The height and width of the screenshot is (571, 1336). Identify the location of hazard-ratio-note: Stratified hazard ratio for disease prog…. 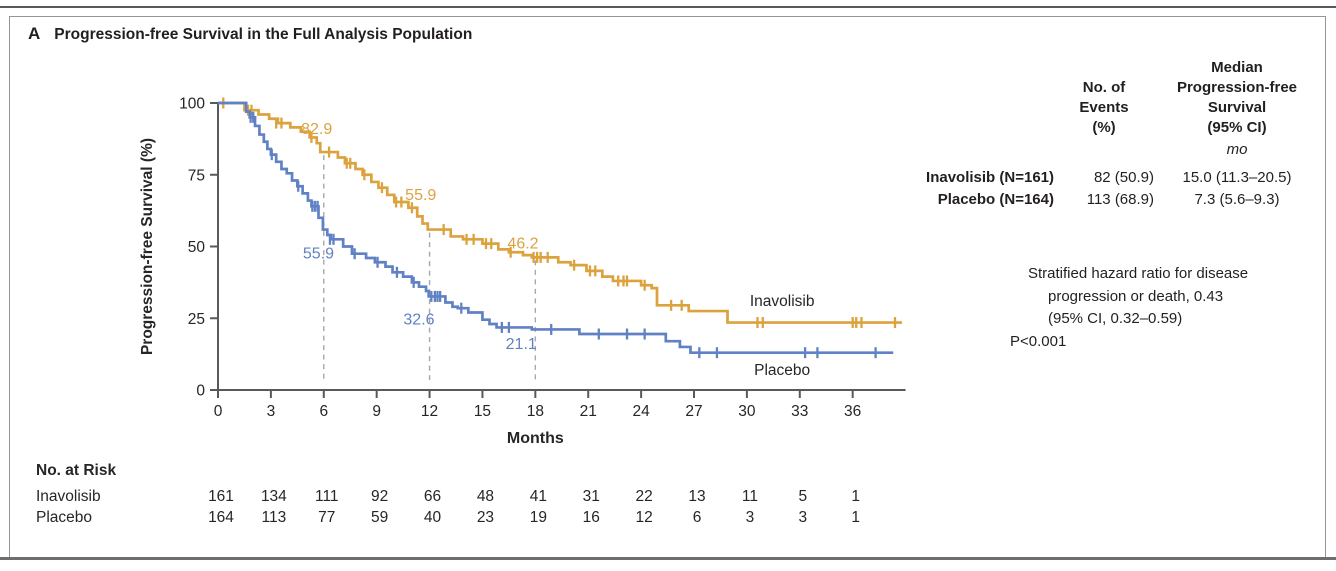
(1170, 308).